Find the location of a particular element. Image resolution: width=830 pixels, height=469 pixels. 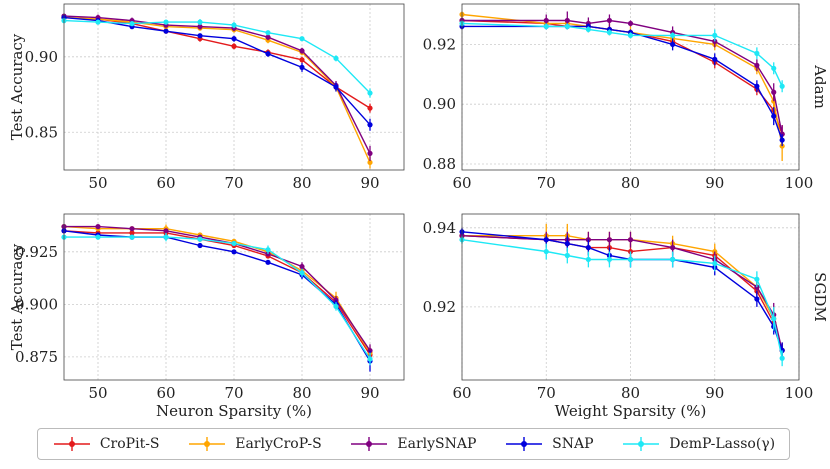

legend-label: EarlyCroP-S is located at coordinates (278, 444).